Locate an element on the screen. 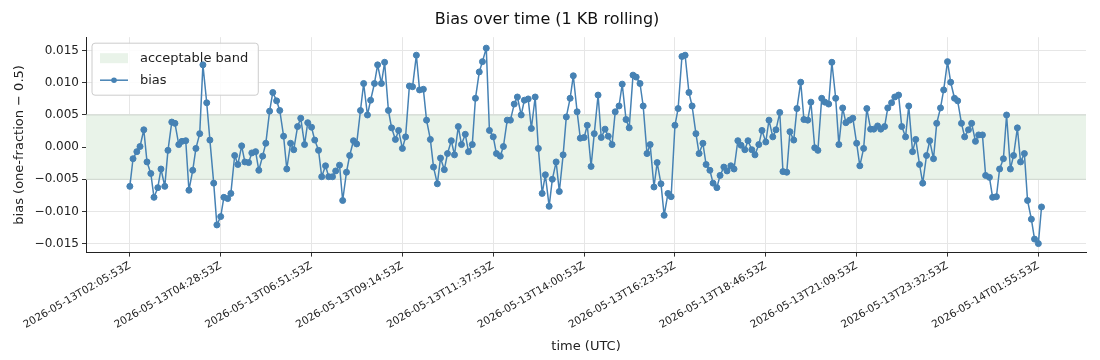  y-tick-label: −0.005 is located at coordinates (57, 178).